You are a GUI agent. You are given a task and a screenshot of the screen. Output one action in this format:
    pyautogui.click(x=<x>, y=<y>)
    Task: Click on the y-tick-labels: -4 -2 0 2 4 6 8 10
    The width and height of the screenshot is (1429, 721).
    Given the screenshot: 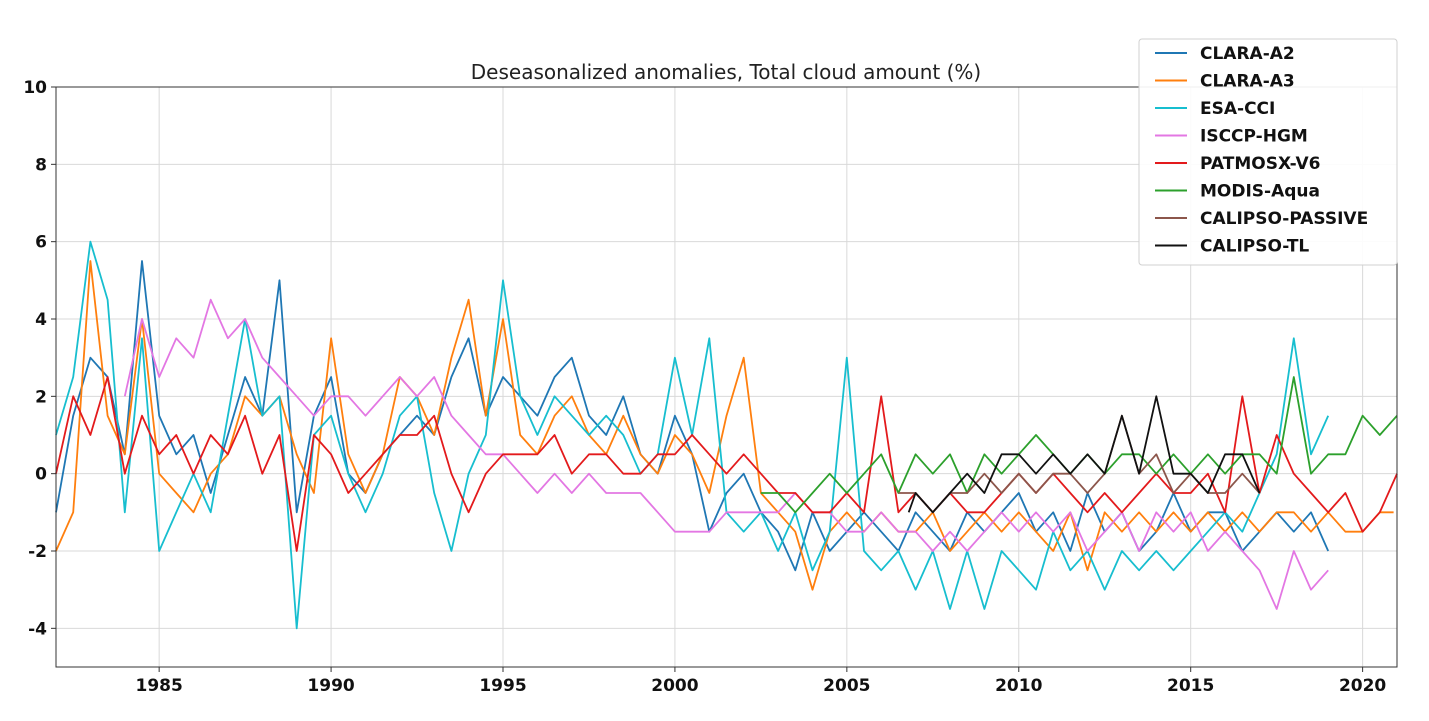 What is the action you would take?
    pyautogui.click(x=39, y=358)
    